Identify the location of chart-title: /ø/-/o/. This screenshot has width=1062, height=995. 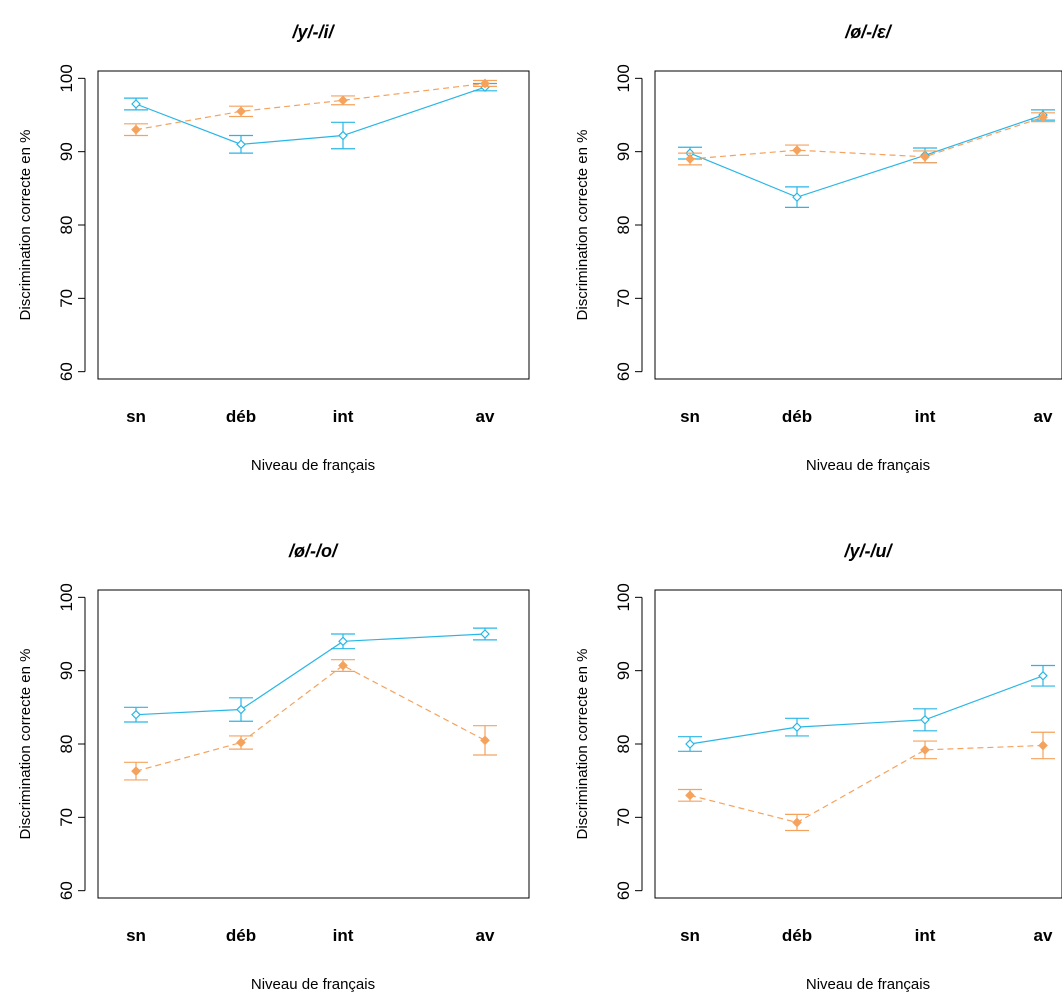
(313, 551).